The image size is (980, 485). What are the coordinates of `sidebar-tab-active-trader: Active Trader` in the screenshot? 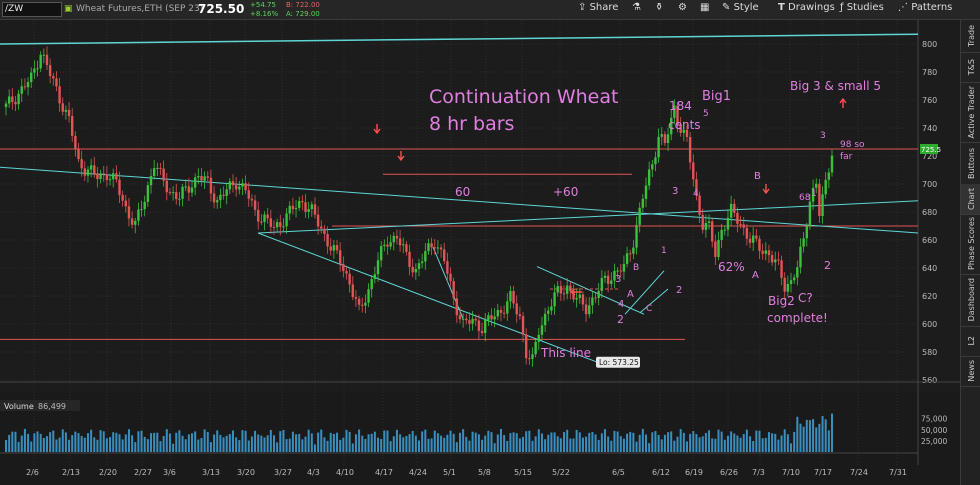 It's located at (970, 112).